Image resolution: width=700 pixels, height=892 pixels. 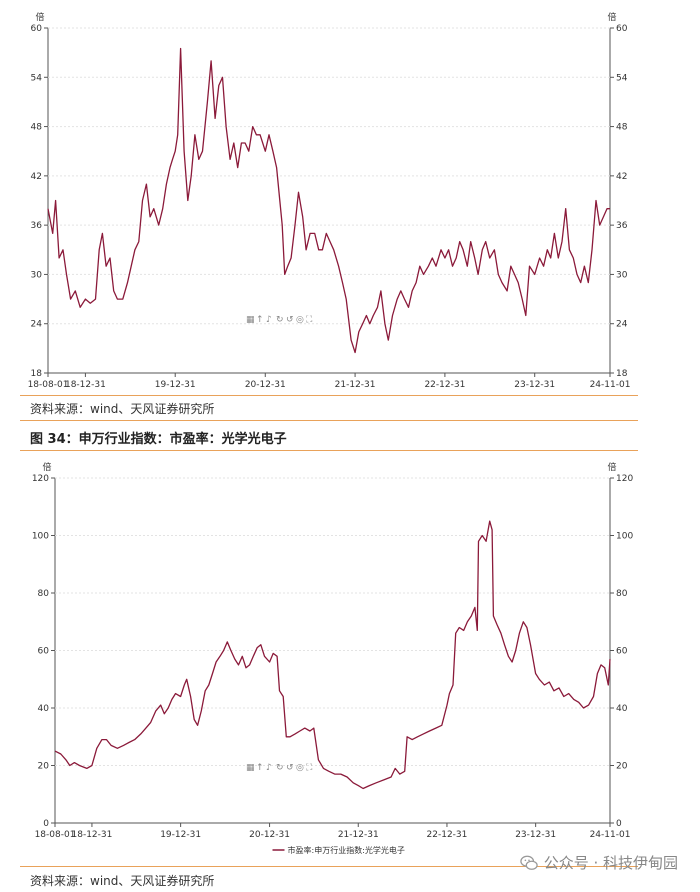 I want to click on y-tick-label-right: 42, so click(x=621, y=177).